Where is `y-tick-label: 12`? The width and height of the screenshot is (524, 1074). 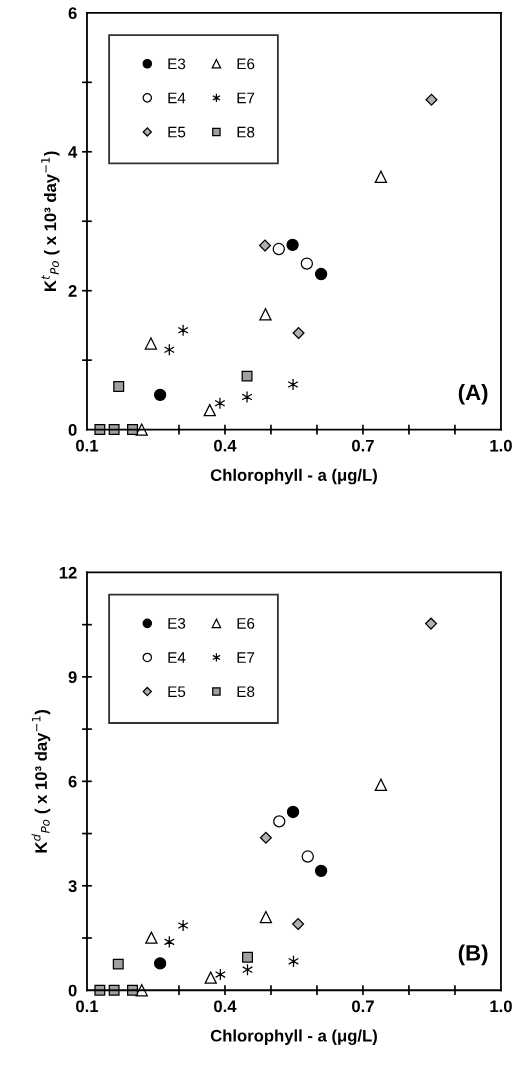 y-tick-label: 12 is located at coordinates (68, 572).